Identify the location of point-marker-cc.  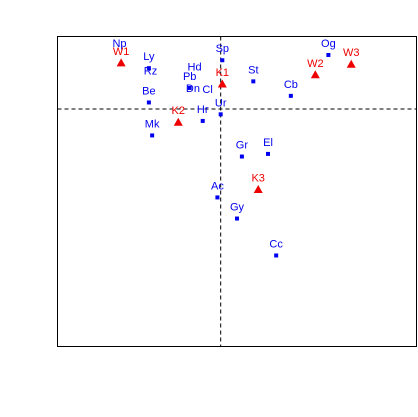
(276, 255).